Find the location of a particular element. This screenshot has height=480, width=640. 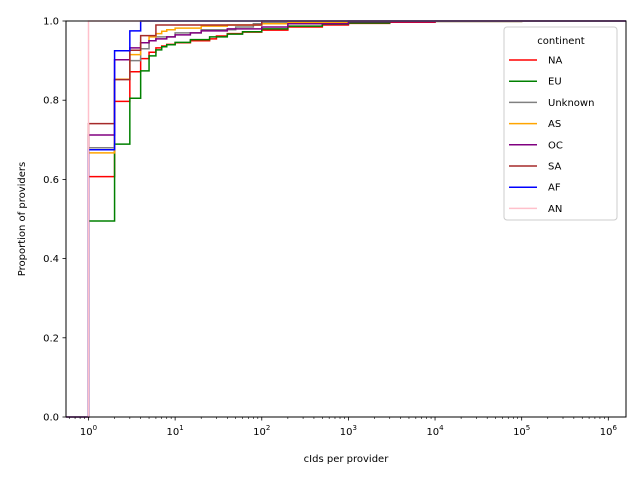

legend-box is located at coordinates (560, 123).